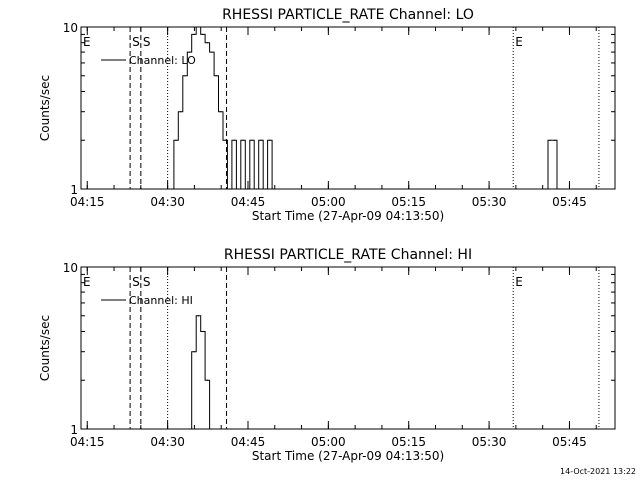 This screenshot has height=480, width=640. Describe the element at coordinates (598, 471) in the screenshot. I see `footer-timestamp: 14-Oct-2021 13:22` at that location.